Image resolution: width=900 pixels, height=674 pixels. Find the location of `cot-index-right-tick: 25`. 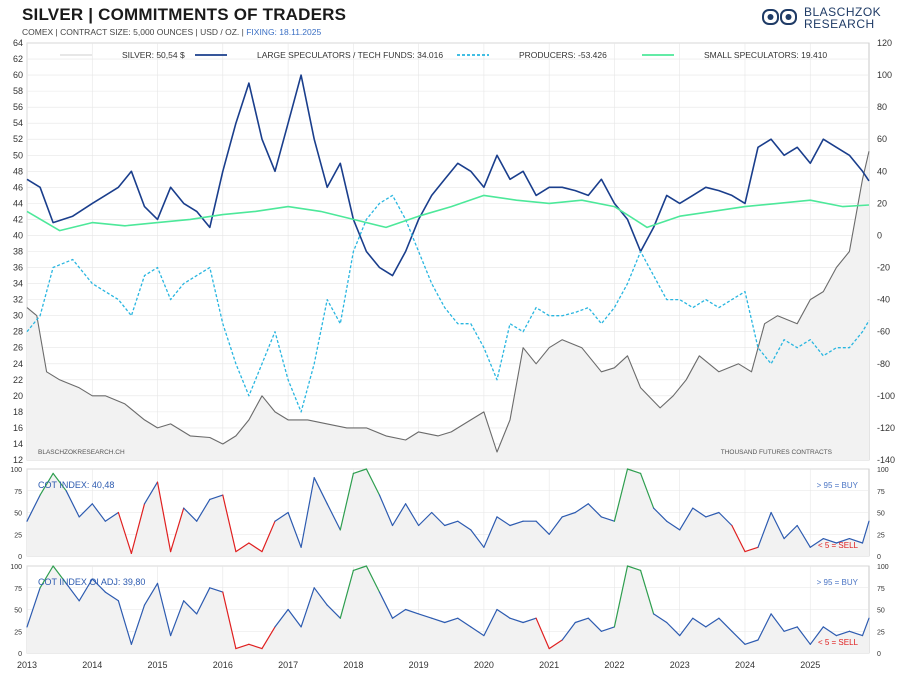

cot-index-right-tick: 25 is located at coordinates (881, 535).